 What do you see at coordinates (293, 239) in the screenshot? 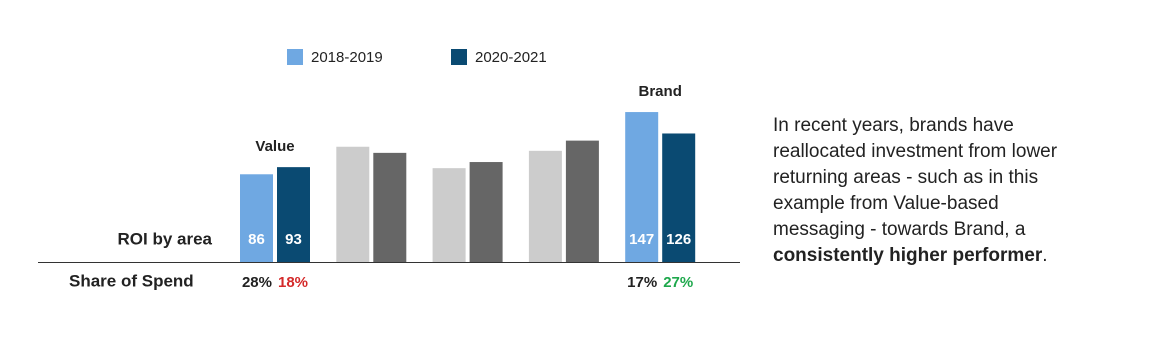
I see `data-label: 93` at bounding box center [293, 239].